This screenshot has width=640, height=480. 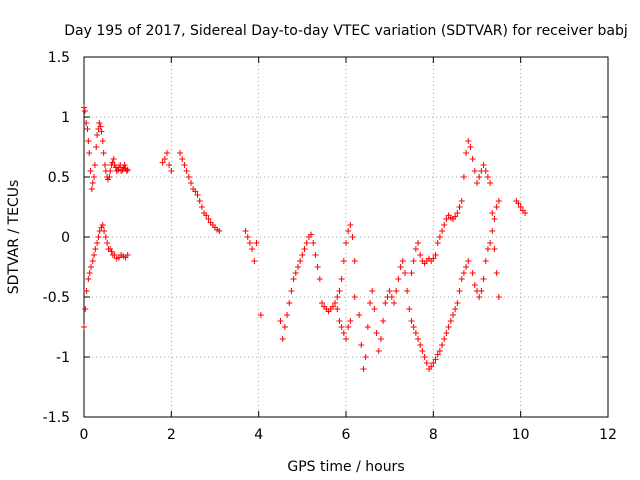 I want to click on x-tick-label: 2, so click(x=171, y=435).